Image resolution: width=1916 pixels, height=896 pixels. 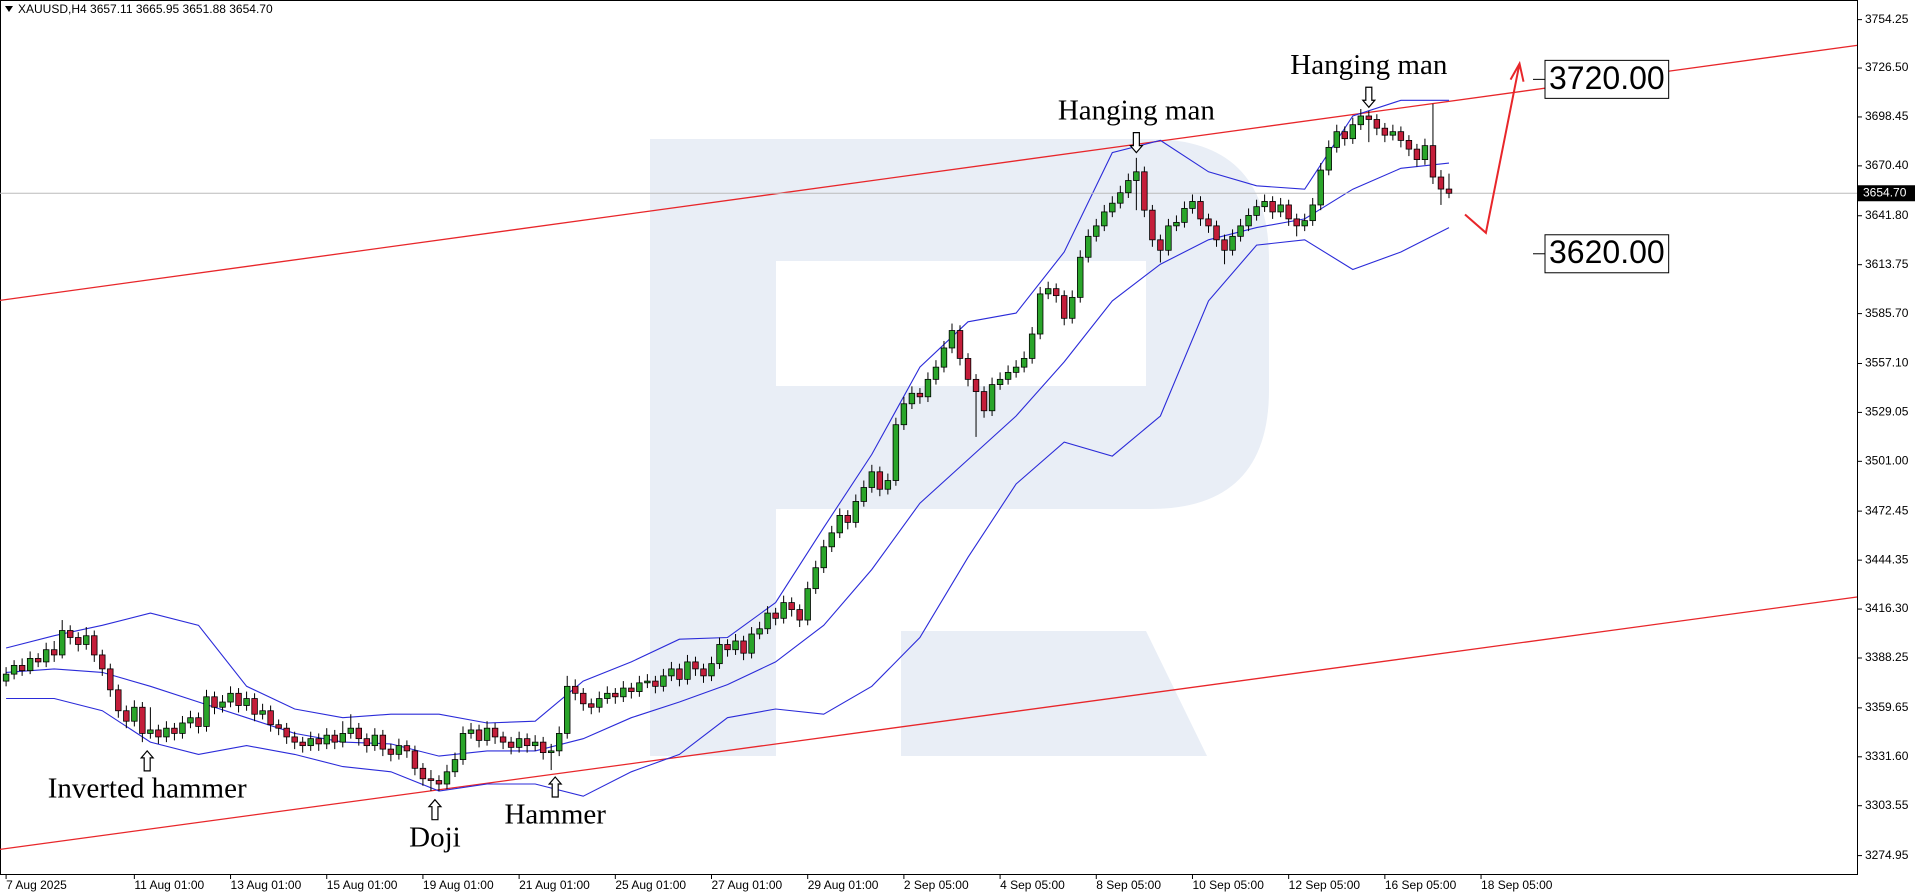 I want to click on forecast-arrowhead, so click(x=1517, y=71).